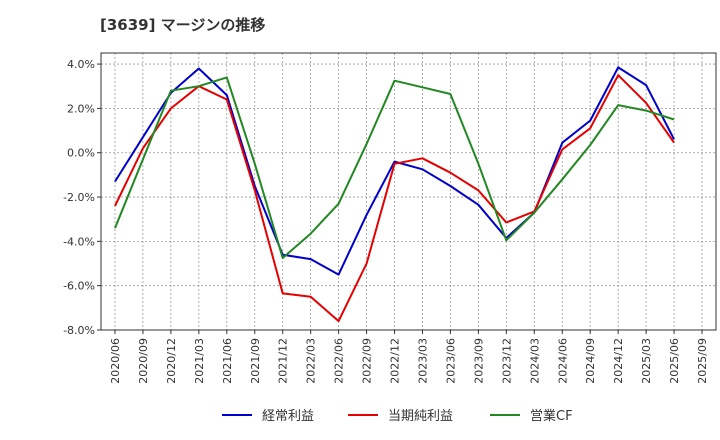 The width and height of the screenshot is (720, 440). Describe the element at coordinates (227, 361) in the screenshot. I see `x-tick-label: 2021/06` at that location.